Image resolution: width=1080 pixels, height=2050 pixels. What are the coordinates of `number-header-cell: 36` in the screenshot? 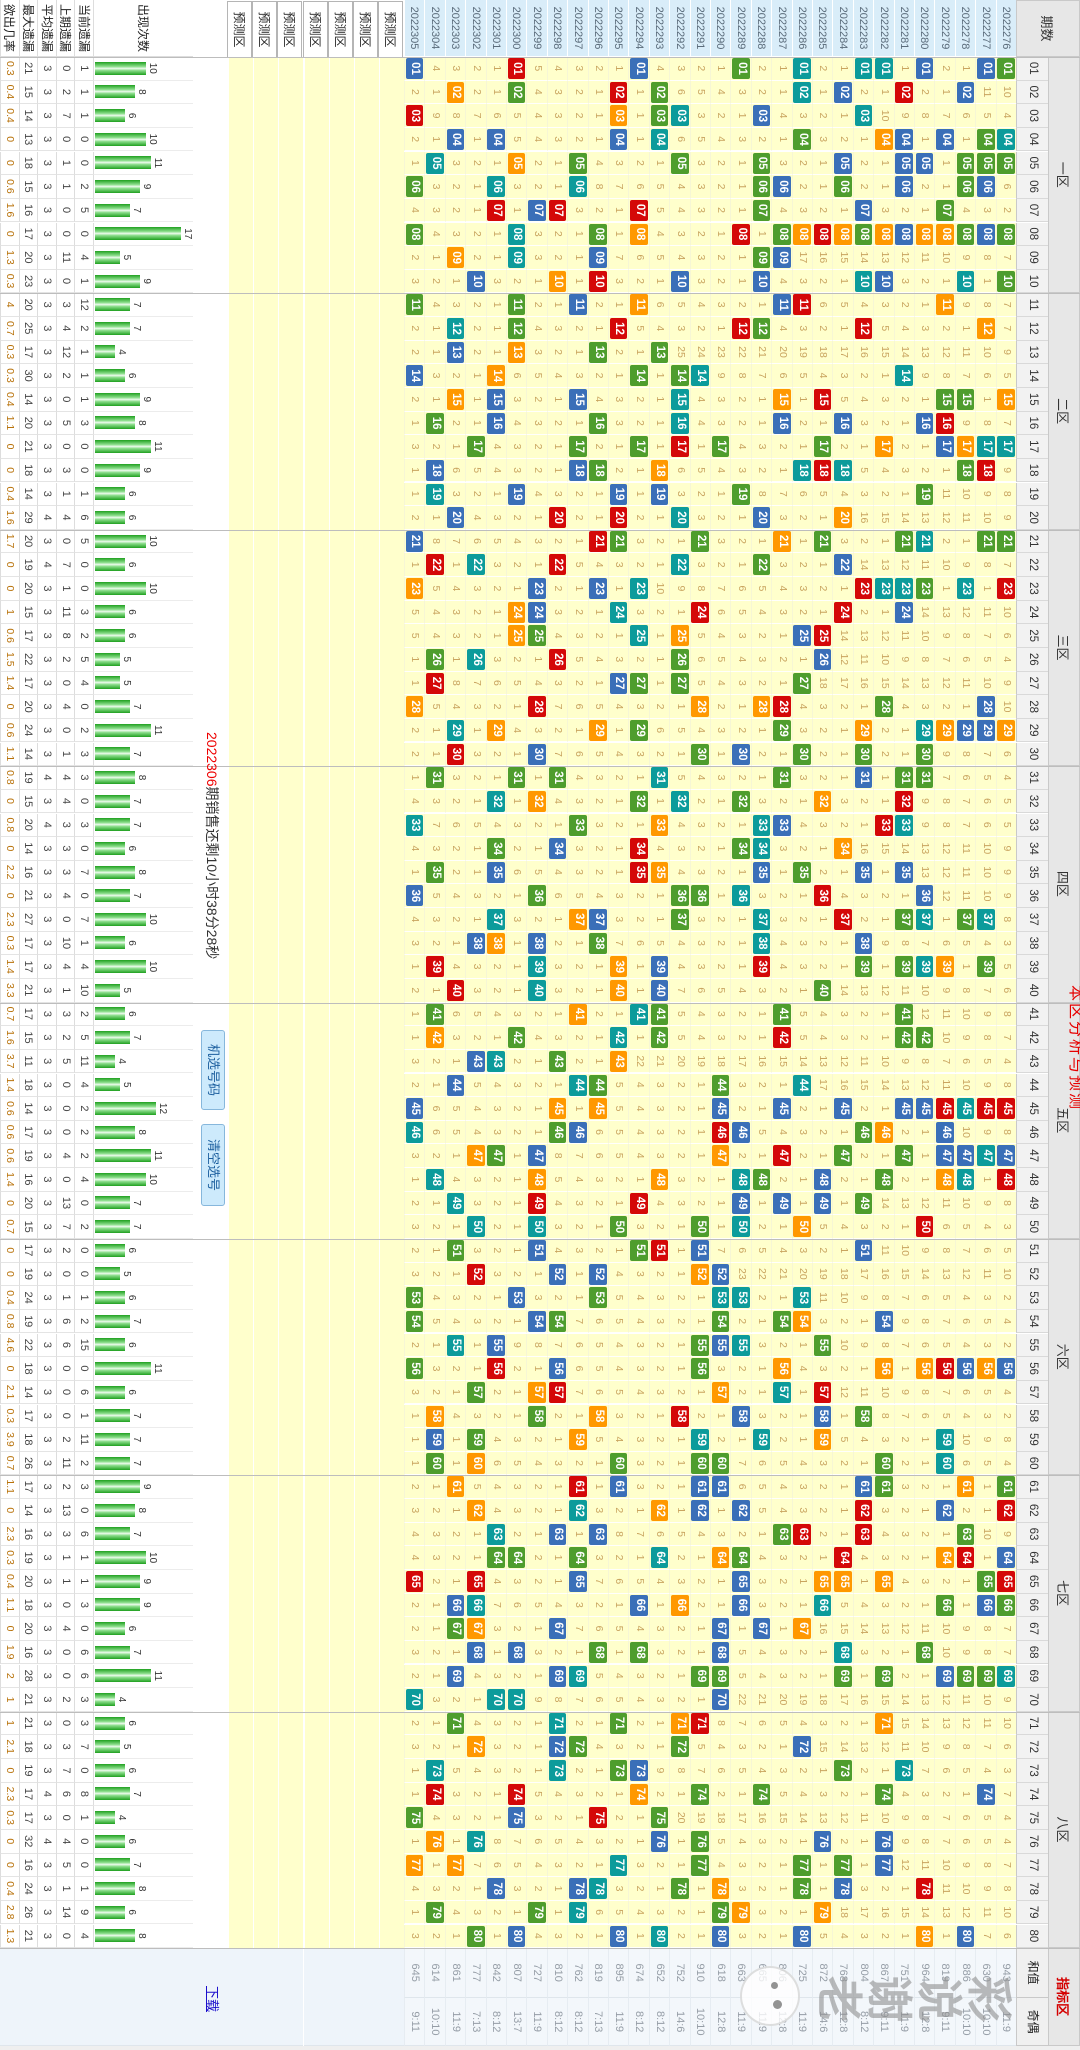 It's located at (1032, 896).